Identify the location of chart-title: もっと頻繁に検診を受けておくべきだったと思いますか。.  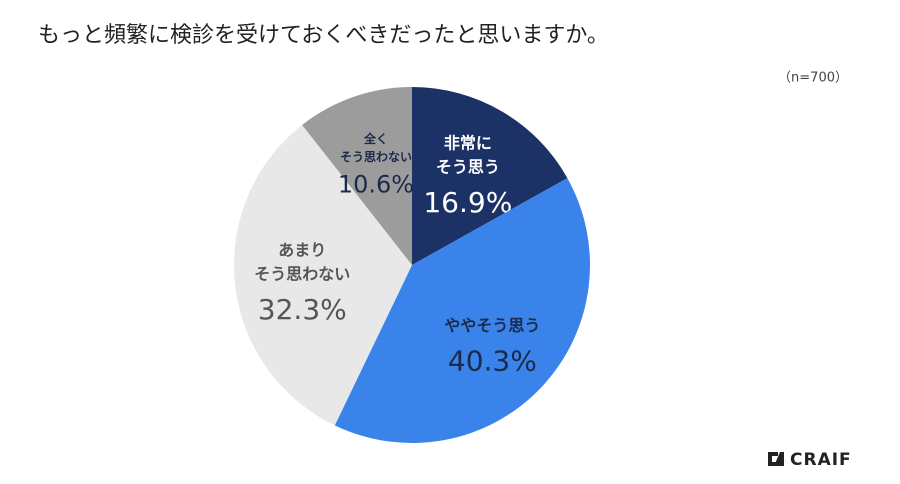
(323, 35).